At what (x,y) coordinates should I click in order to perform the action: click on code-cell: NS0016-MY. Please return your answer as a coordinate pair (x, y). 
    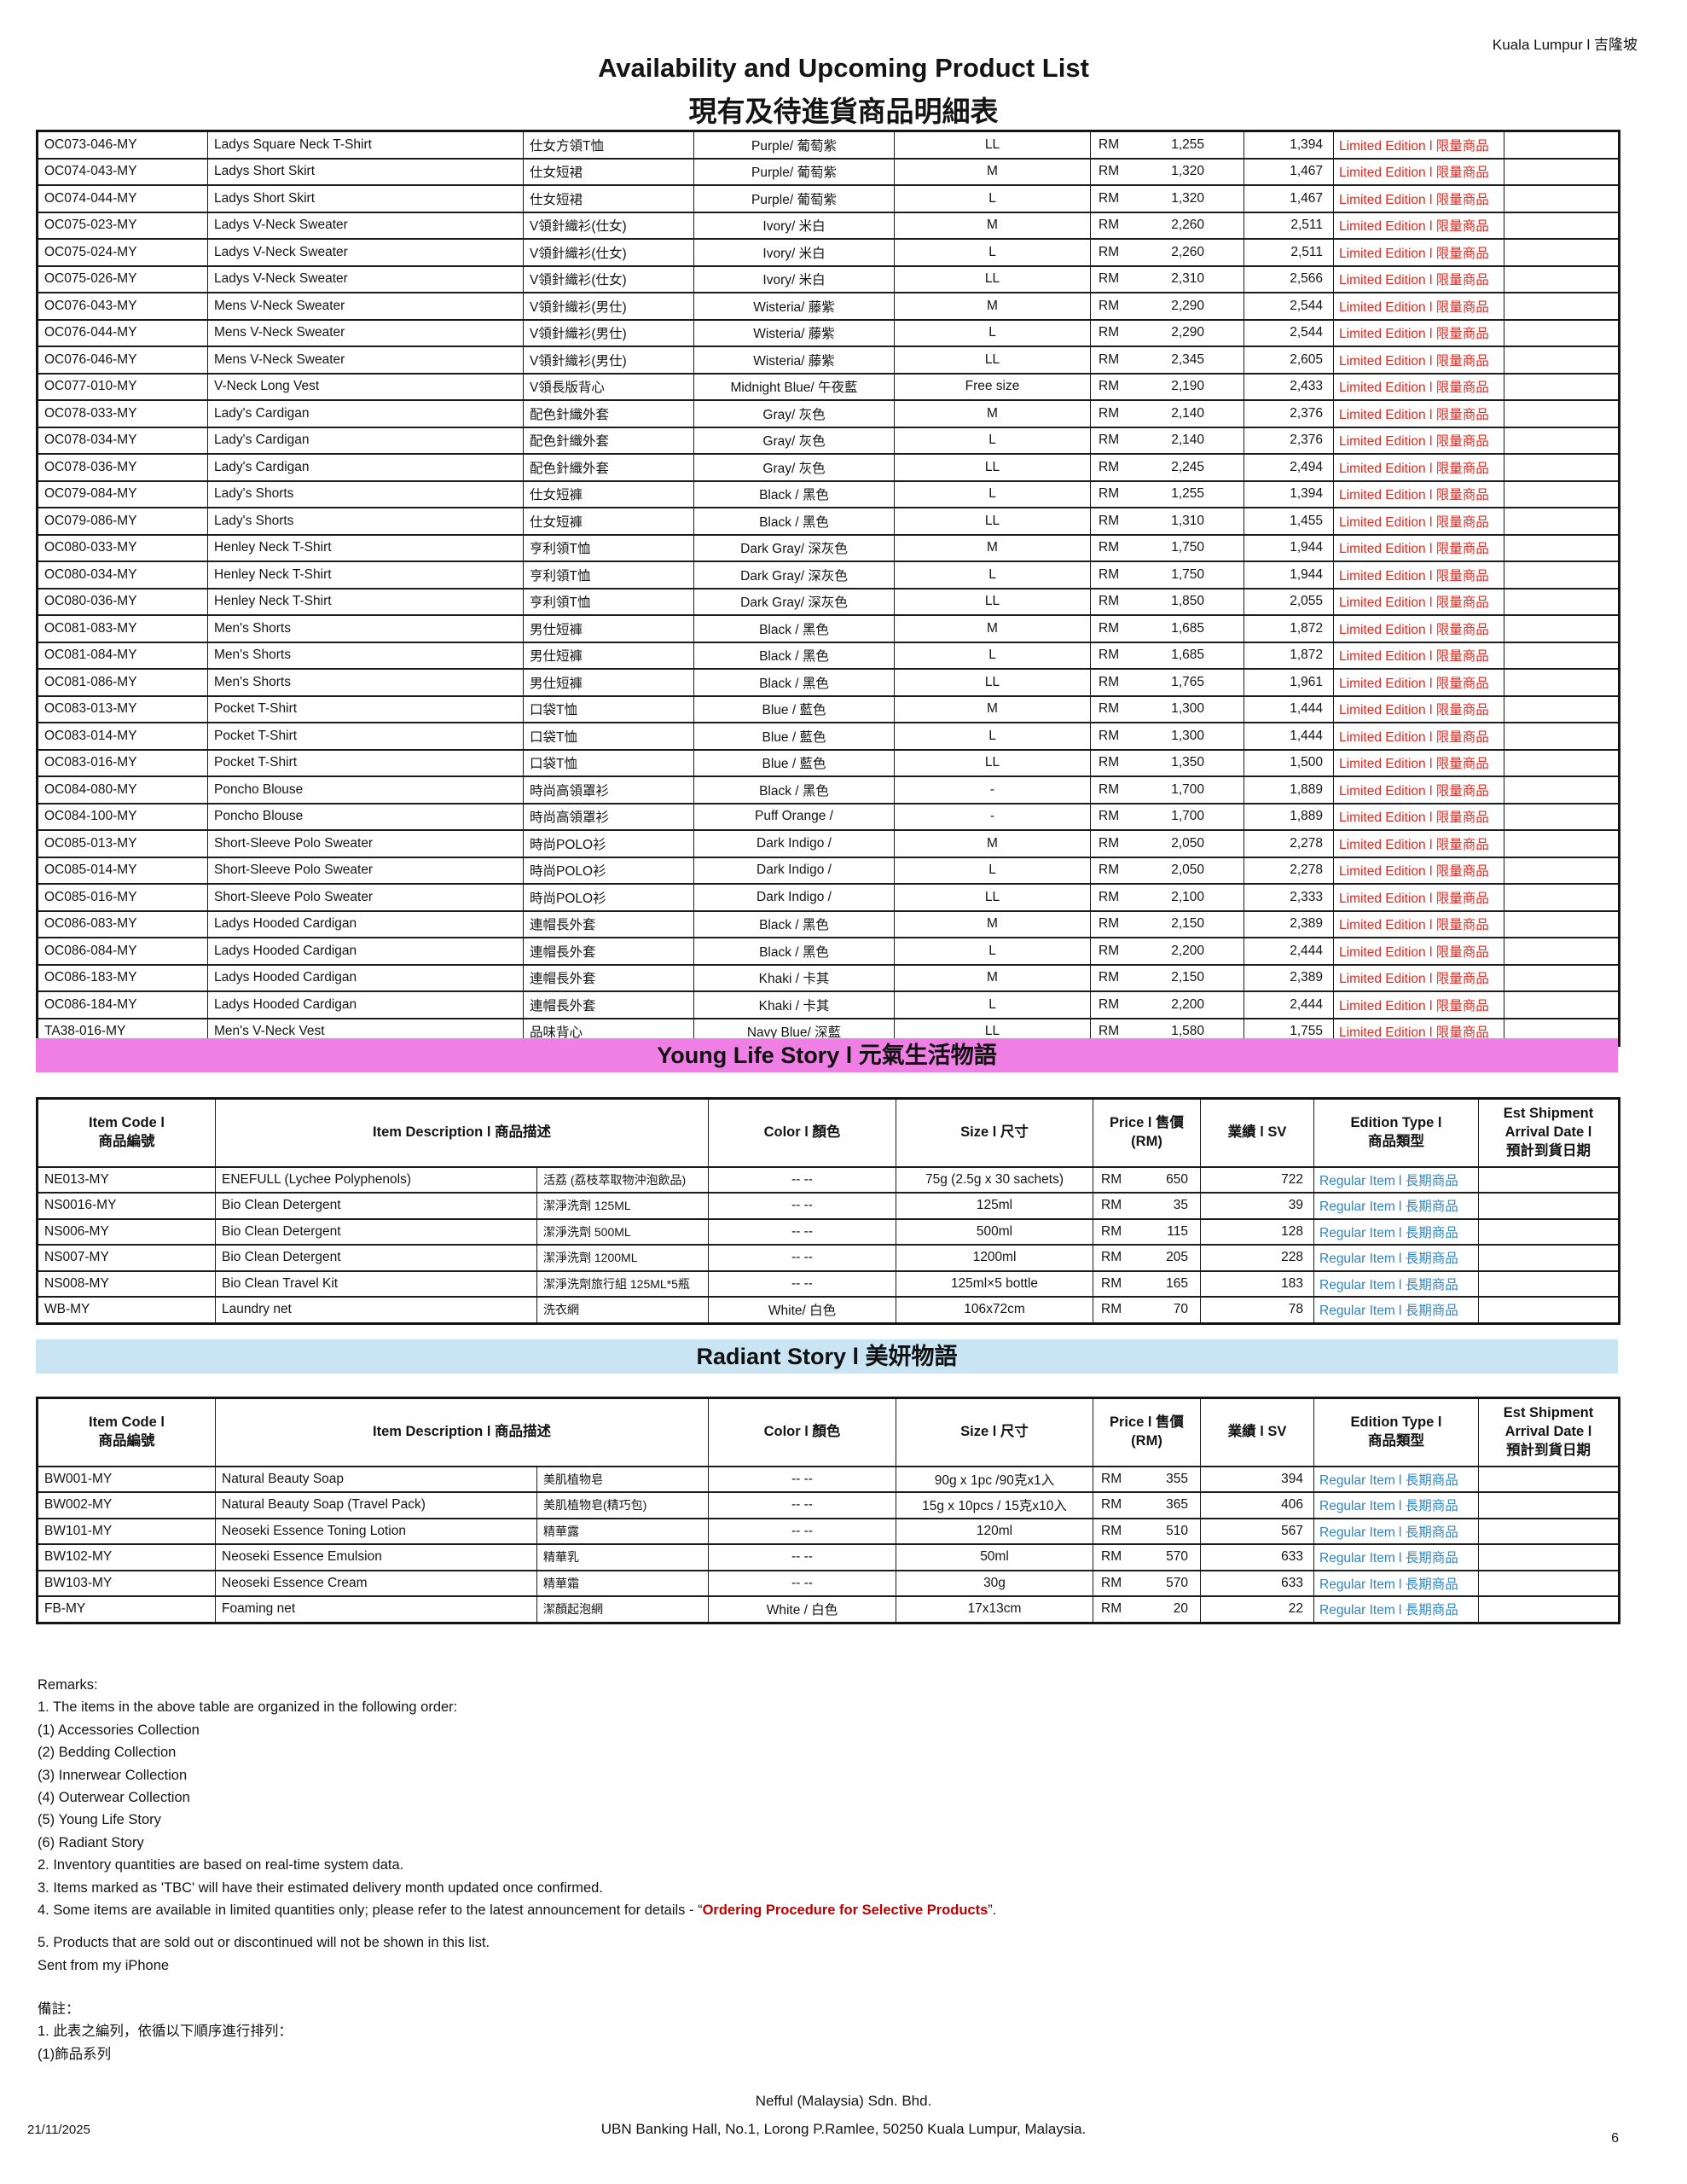
    Looking at the image, I should click on (127, 1206).